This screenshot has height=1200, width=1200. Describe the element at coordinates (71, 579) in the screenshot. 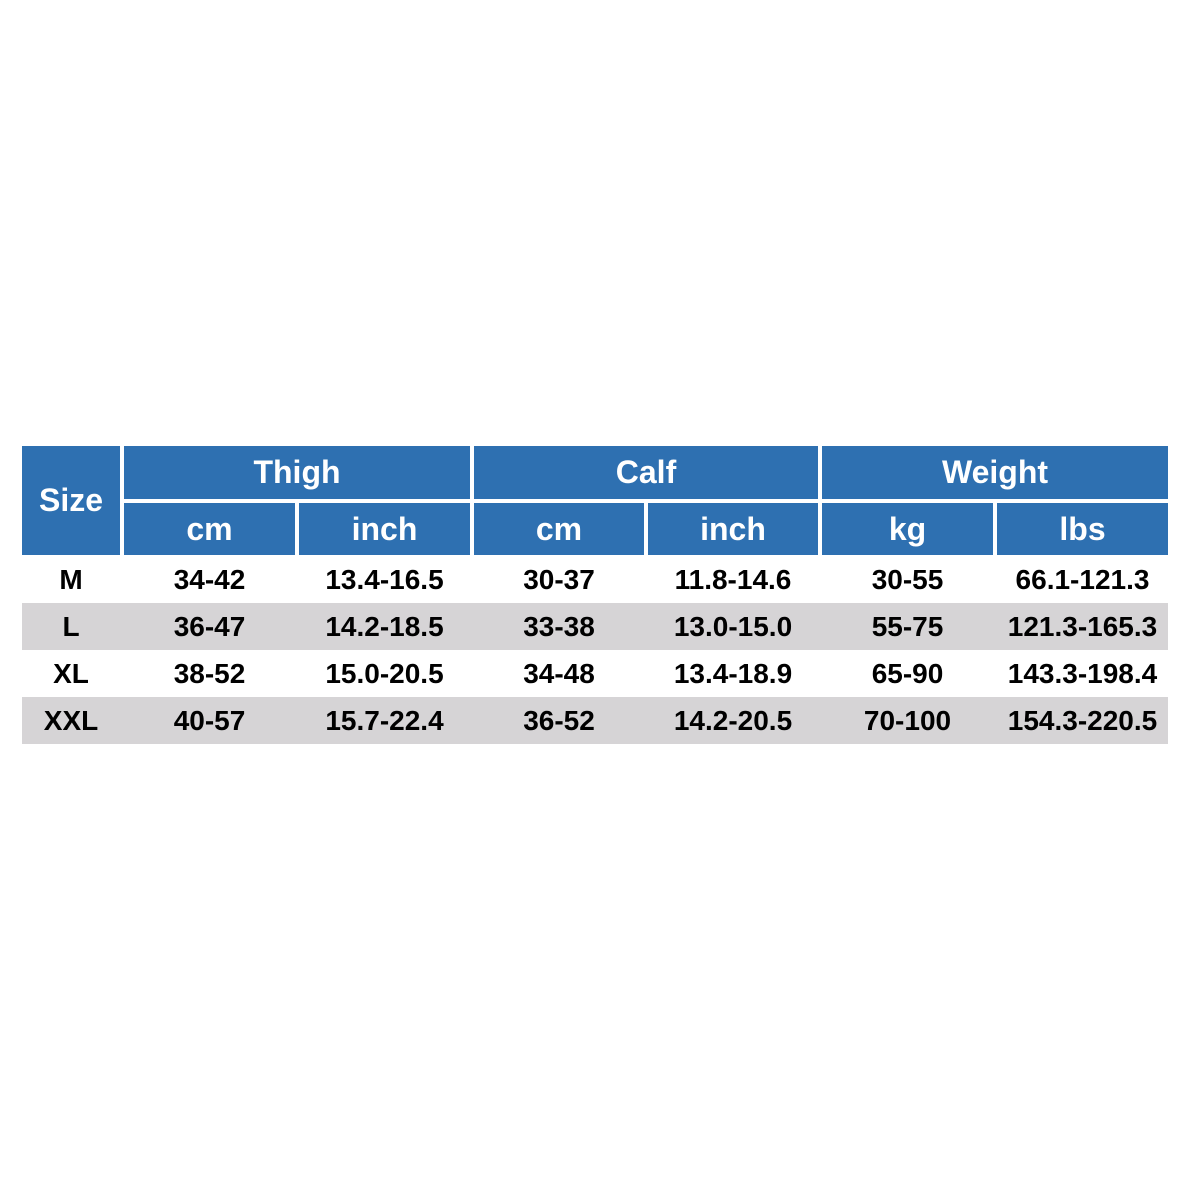

I see `size-label: M` at that location.